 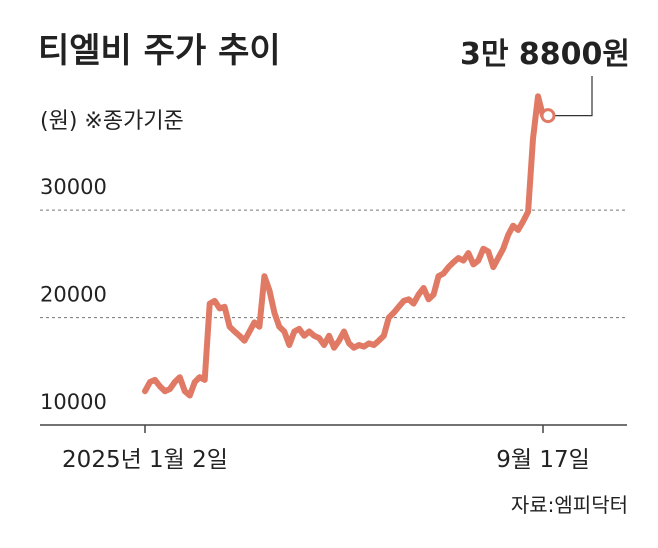 I want to click on y-tick-label: 30000, so click(x=73, y=187).